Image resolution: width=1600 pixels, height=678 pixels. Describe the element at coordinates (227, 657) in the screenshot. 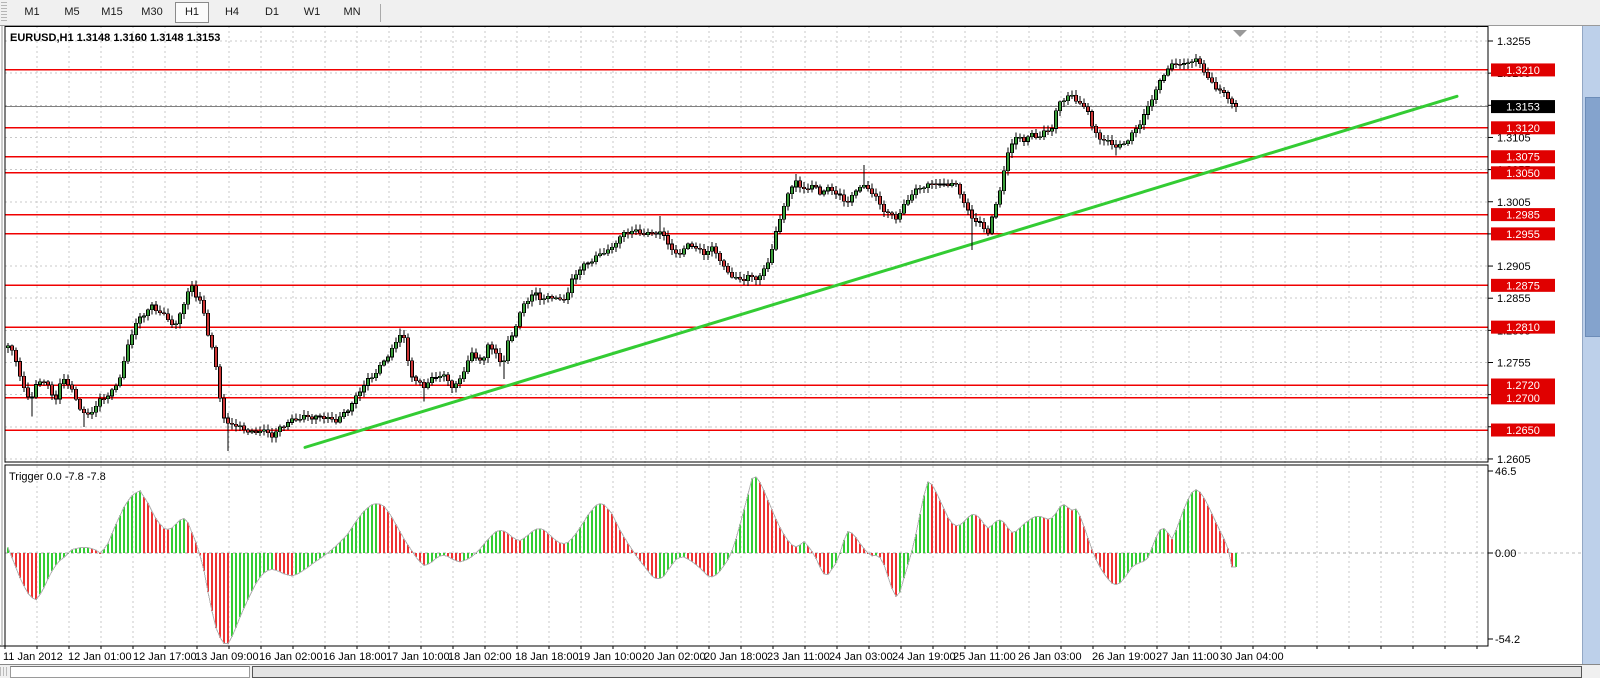

I see `date-label: 13 Jan 09:00` at that location.